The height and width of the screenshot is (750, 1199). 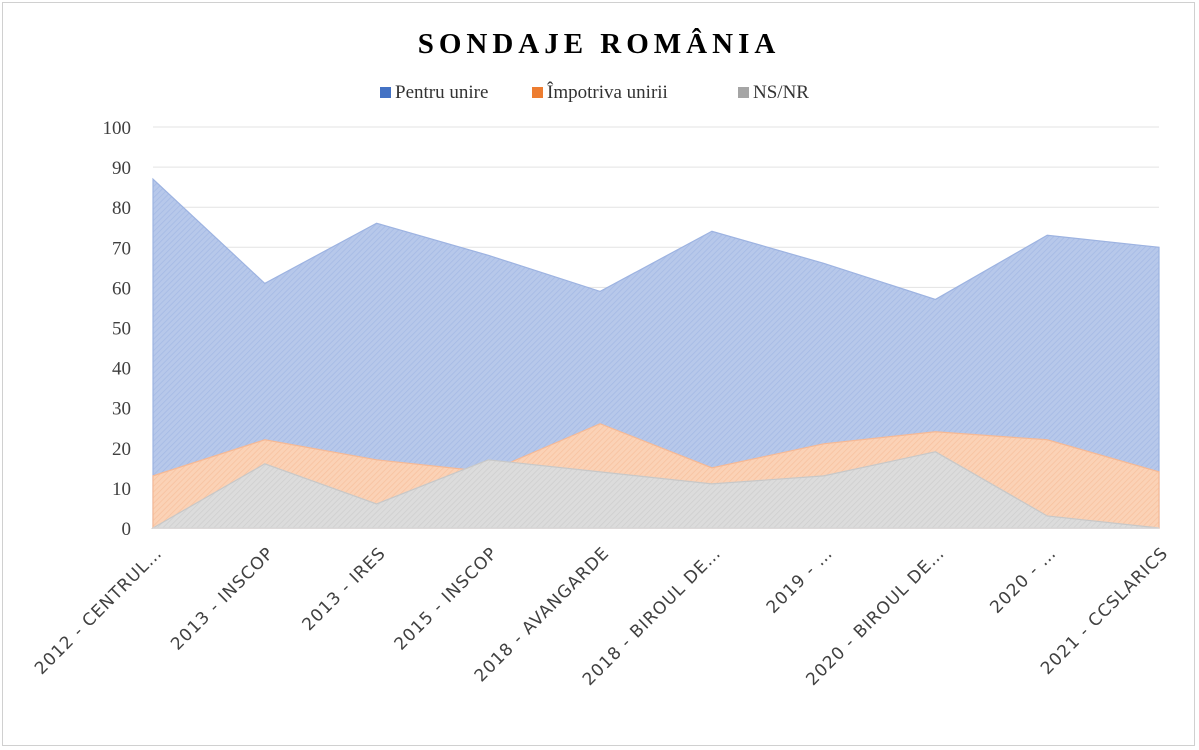 I want to click on legend: Pentru unire Împotriva unirii NS/NR, so click(x=594, y=92).